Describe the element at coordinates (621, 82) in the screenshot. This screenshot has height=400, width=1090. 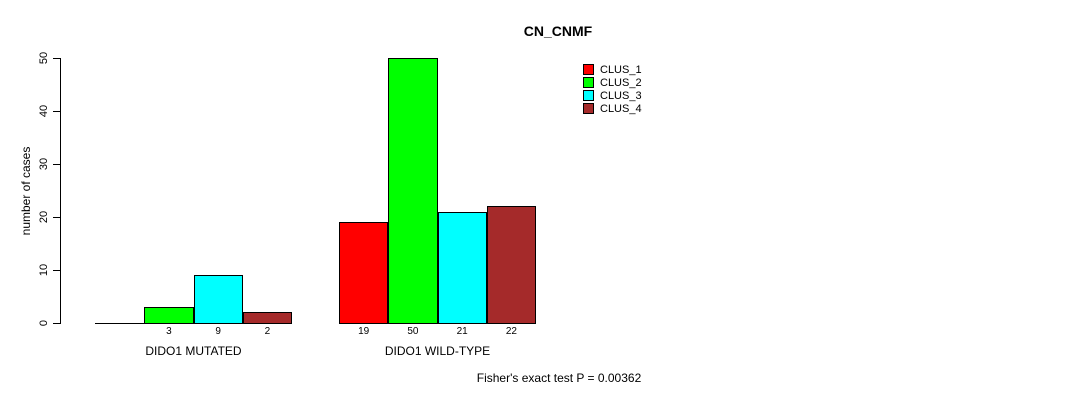
I see `legend-label: CLUS_2` at that location.